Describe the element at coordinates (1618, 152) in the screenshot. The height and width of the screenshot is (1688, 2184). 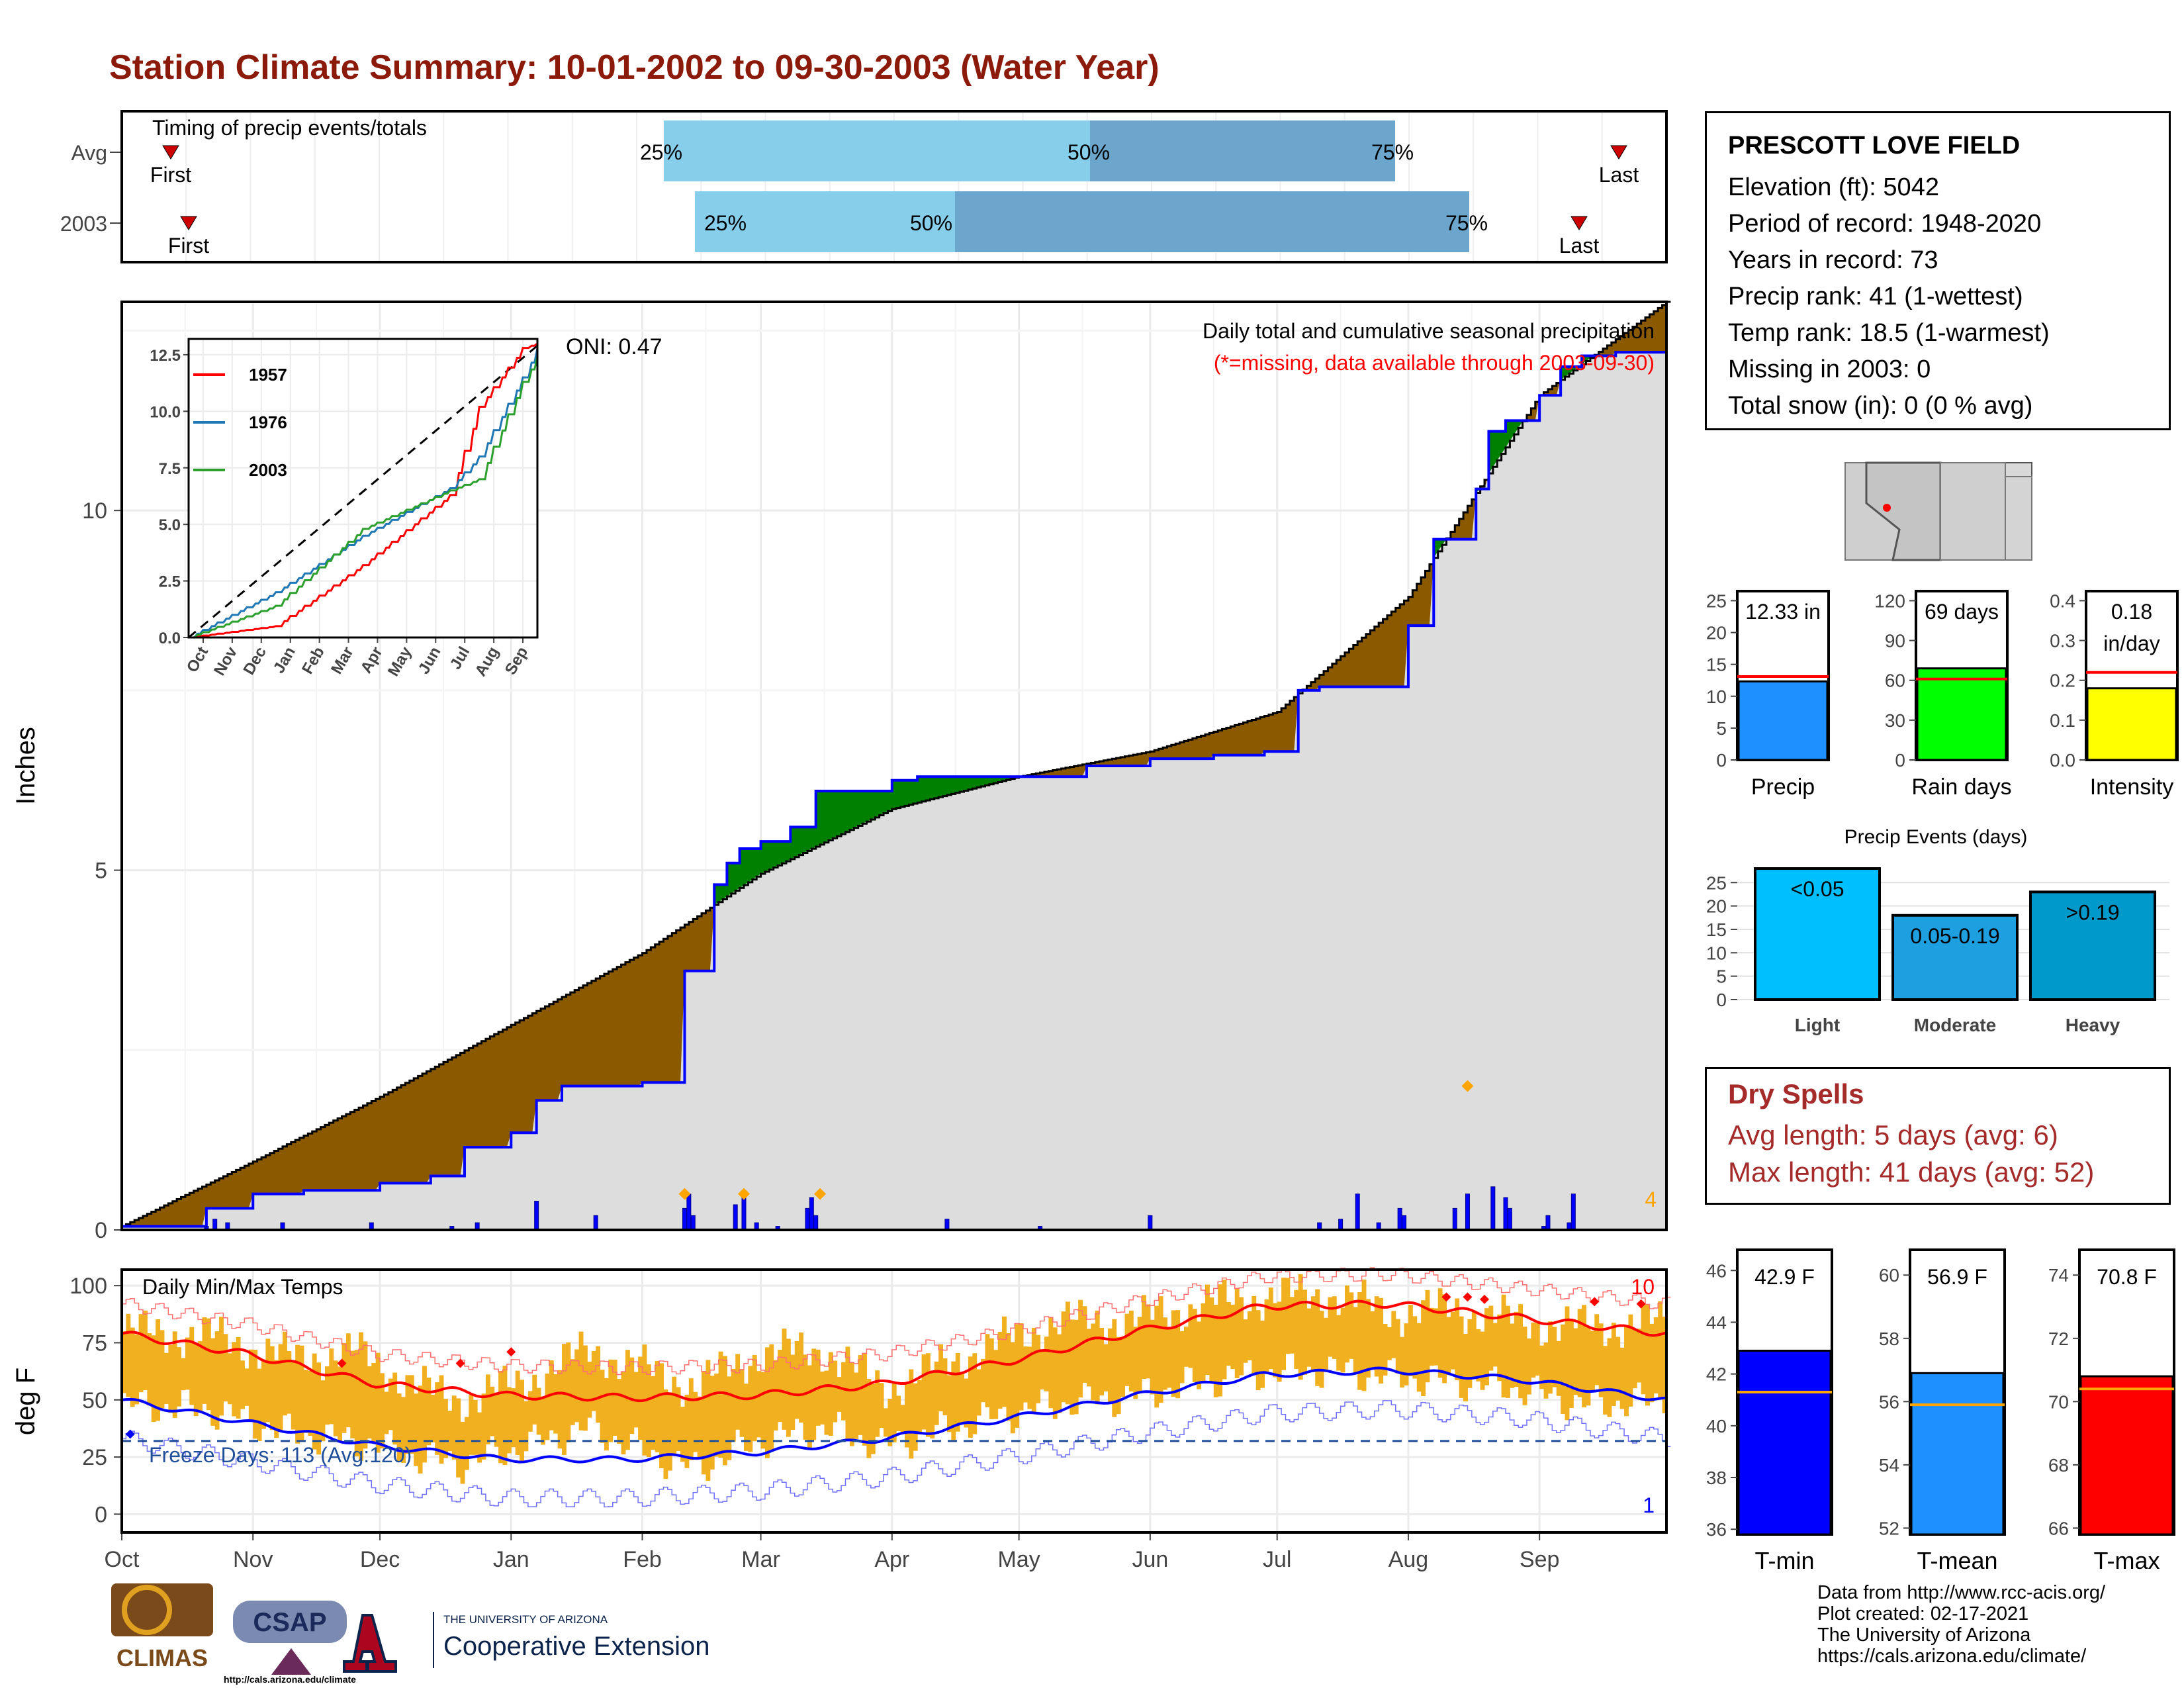
I see `last-marker` at that location.